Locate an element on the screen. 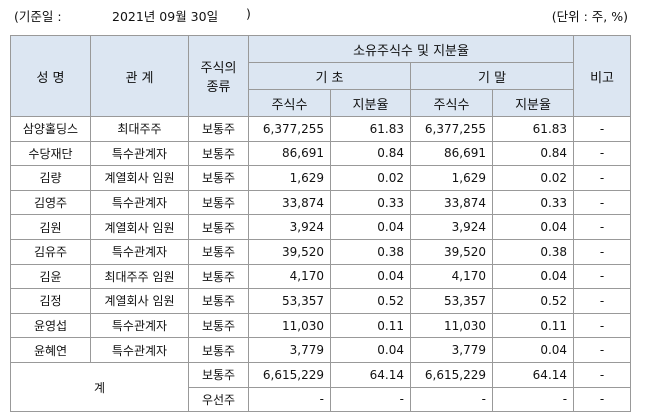 The height and width of the screenshot is (419, 650). header-cell: 관 계 is located at coordinates (139, 76).